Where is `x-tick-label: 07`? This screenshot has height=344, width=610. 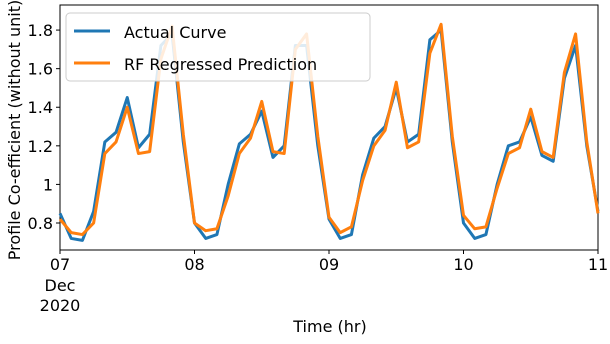
x-tick-label: 07 is located at coordinates (60, 264).